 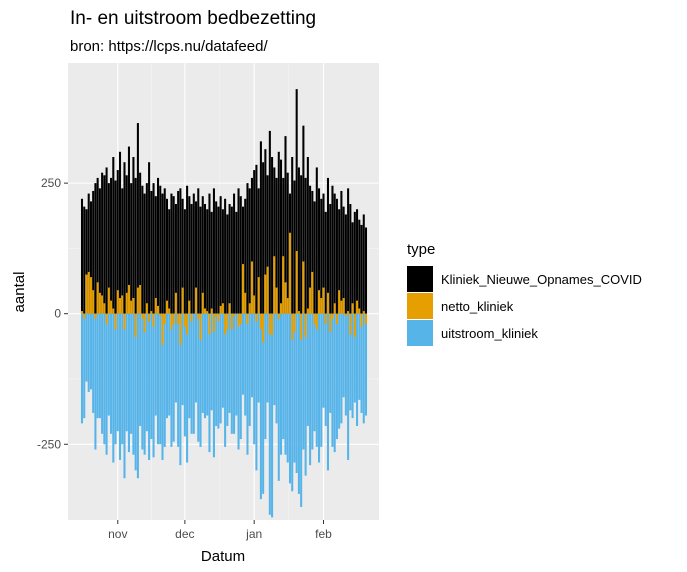 What do you see at coordinates (57, 314) in the screenshot?
I see `y-tick-label: 0` at bounding box center [57, 314].